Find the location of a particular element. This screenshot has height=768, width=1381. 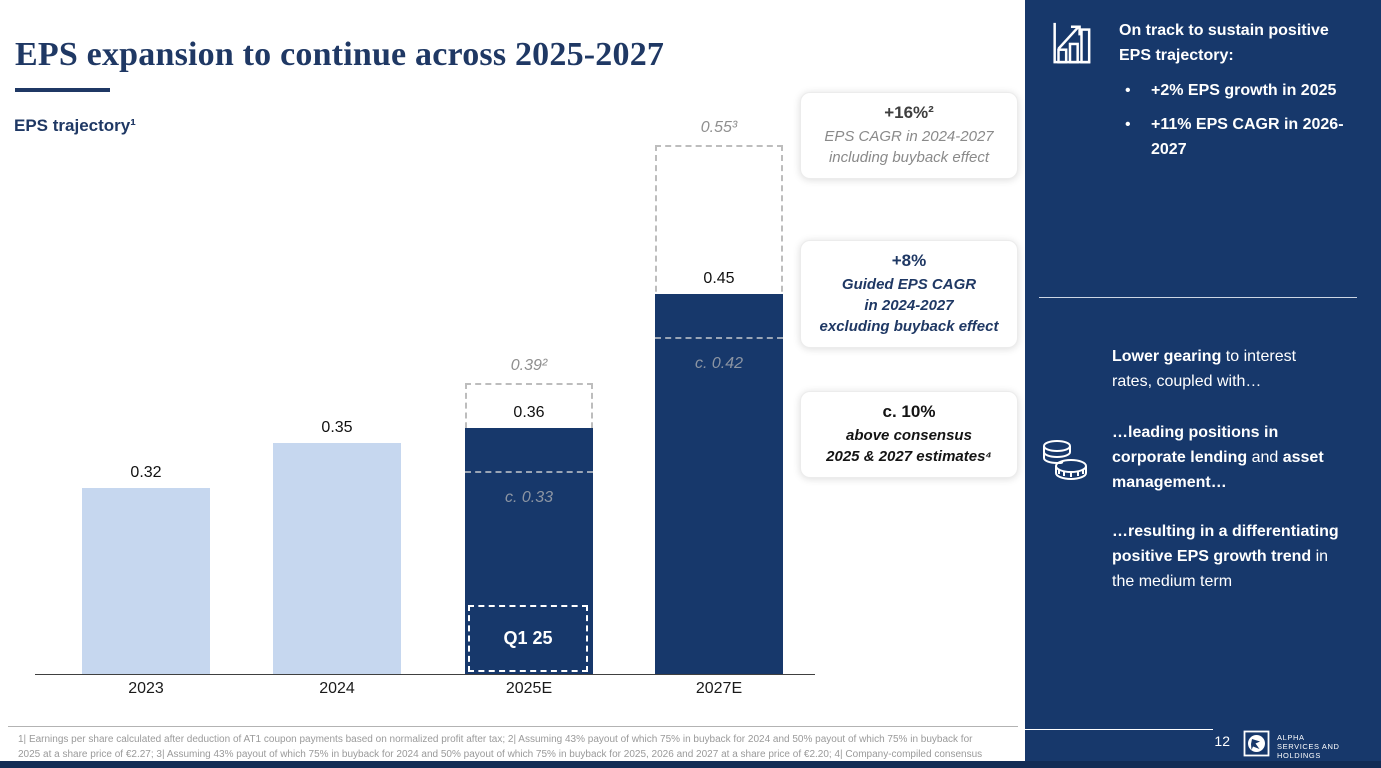

q1-segment-label: Q1 25 is located at coordinates (528, 638).